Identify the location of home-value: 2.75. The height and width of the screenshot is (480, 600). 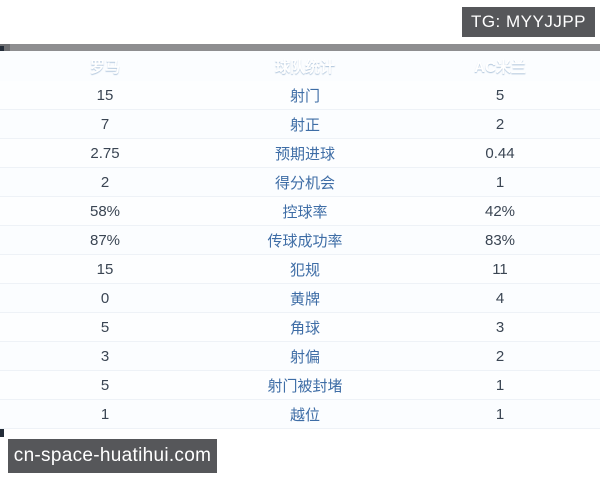
(105, 153).